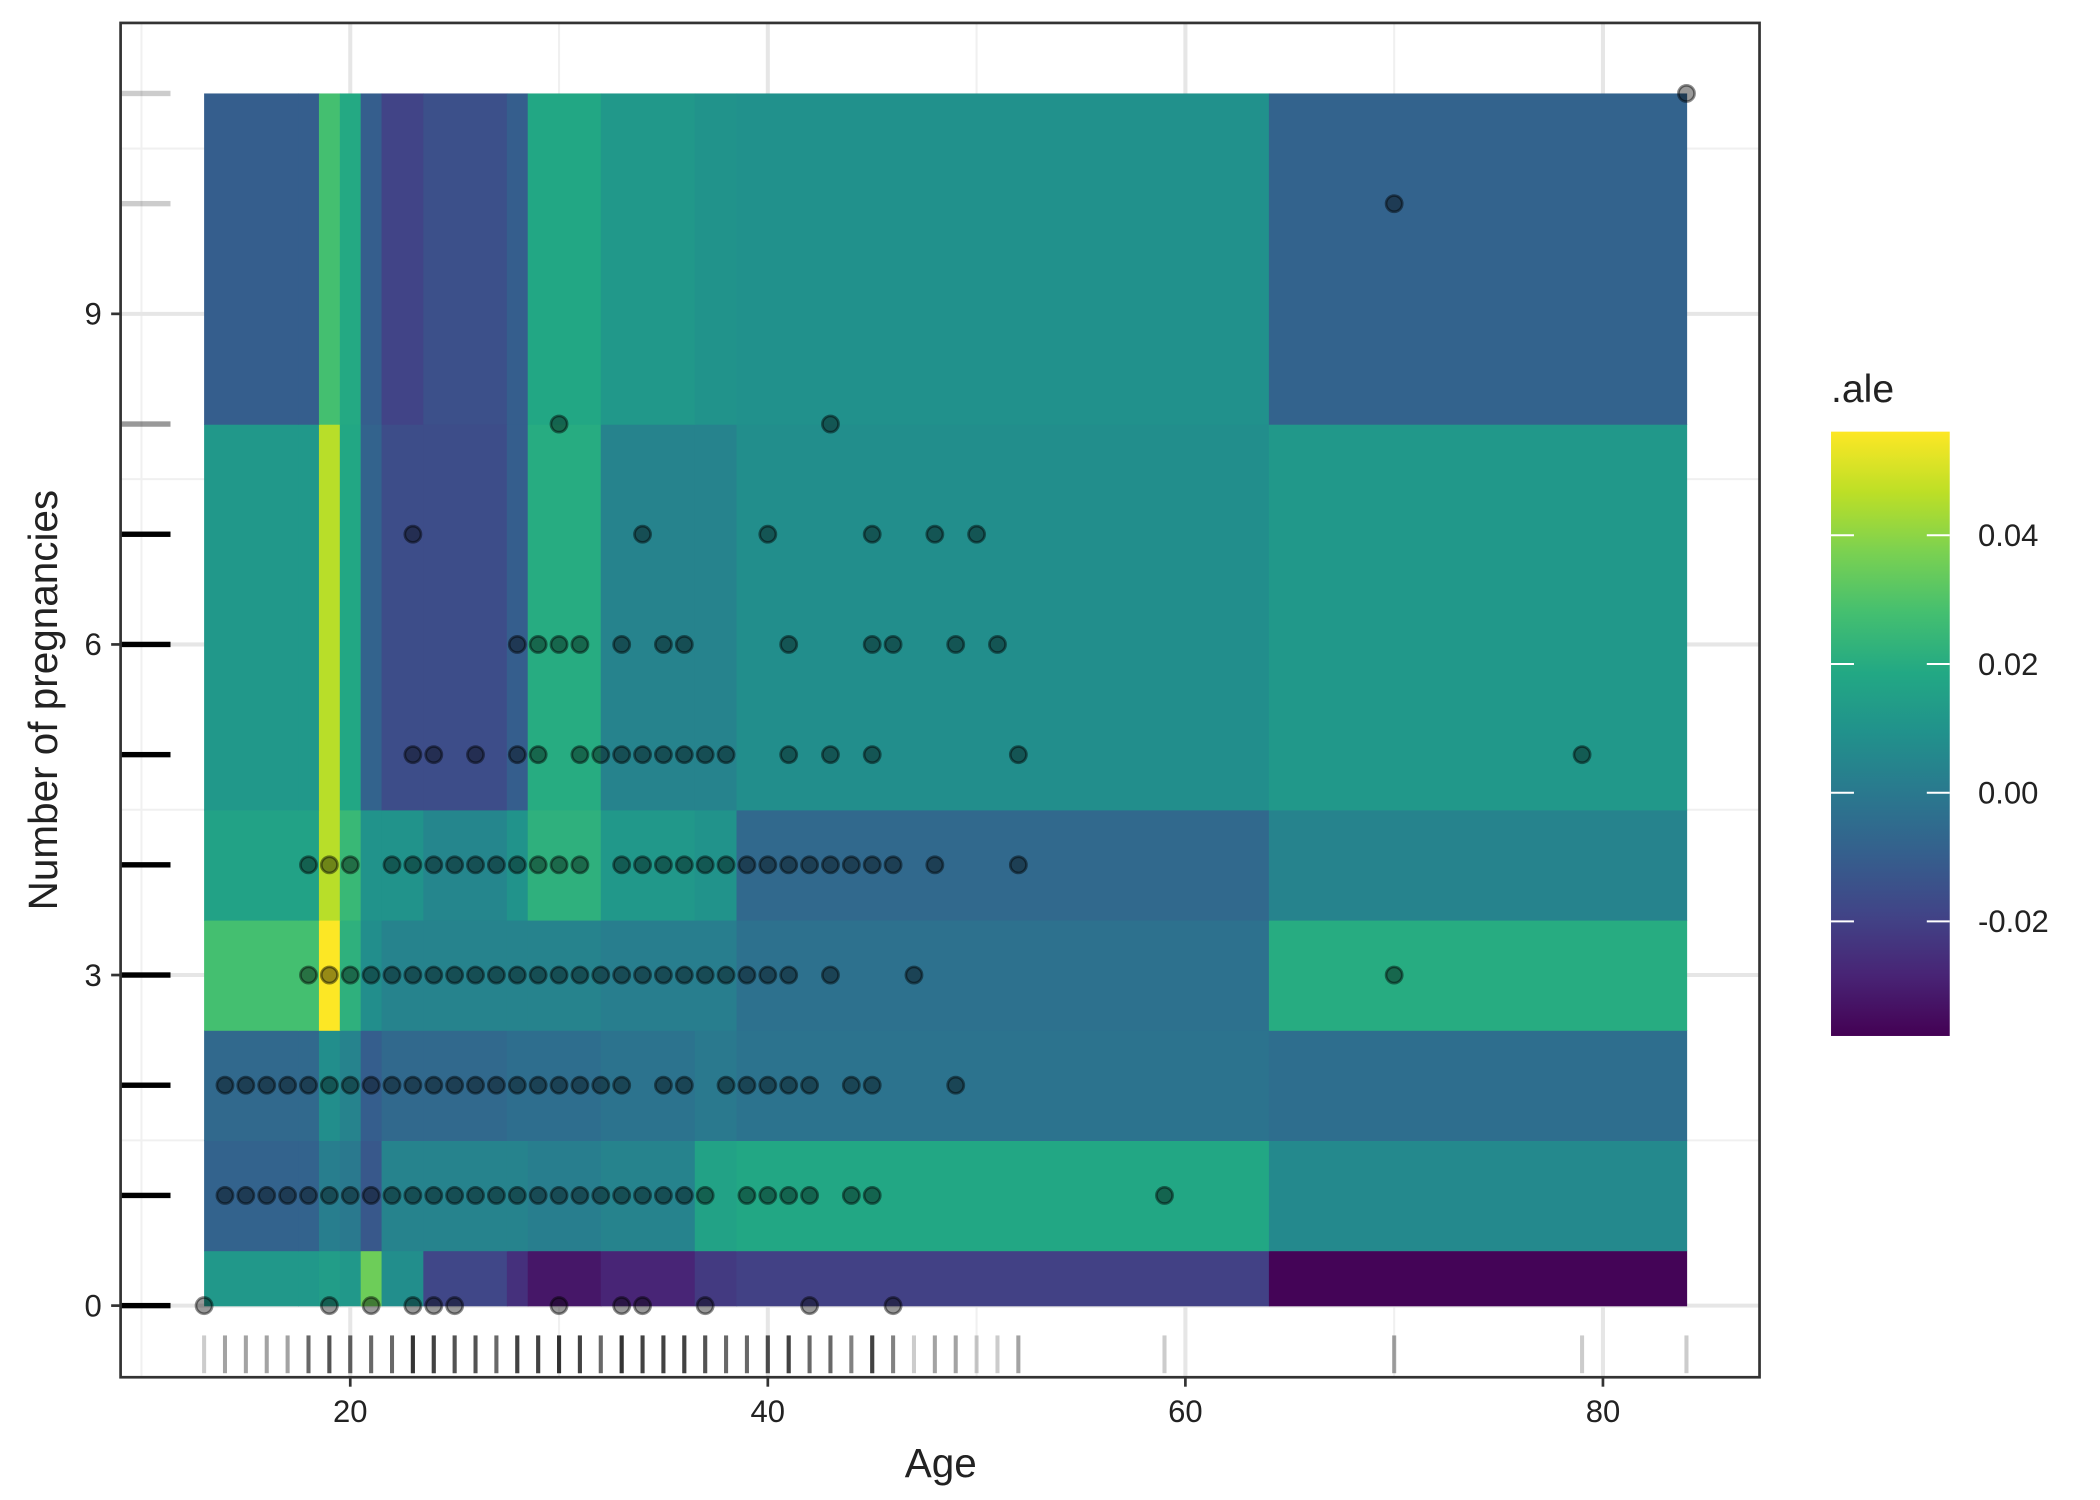  Describe the element at coordinates (768, 1411) in the screenshot. I see `x-tick-label: 40` at that location.